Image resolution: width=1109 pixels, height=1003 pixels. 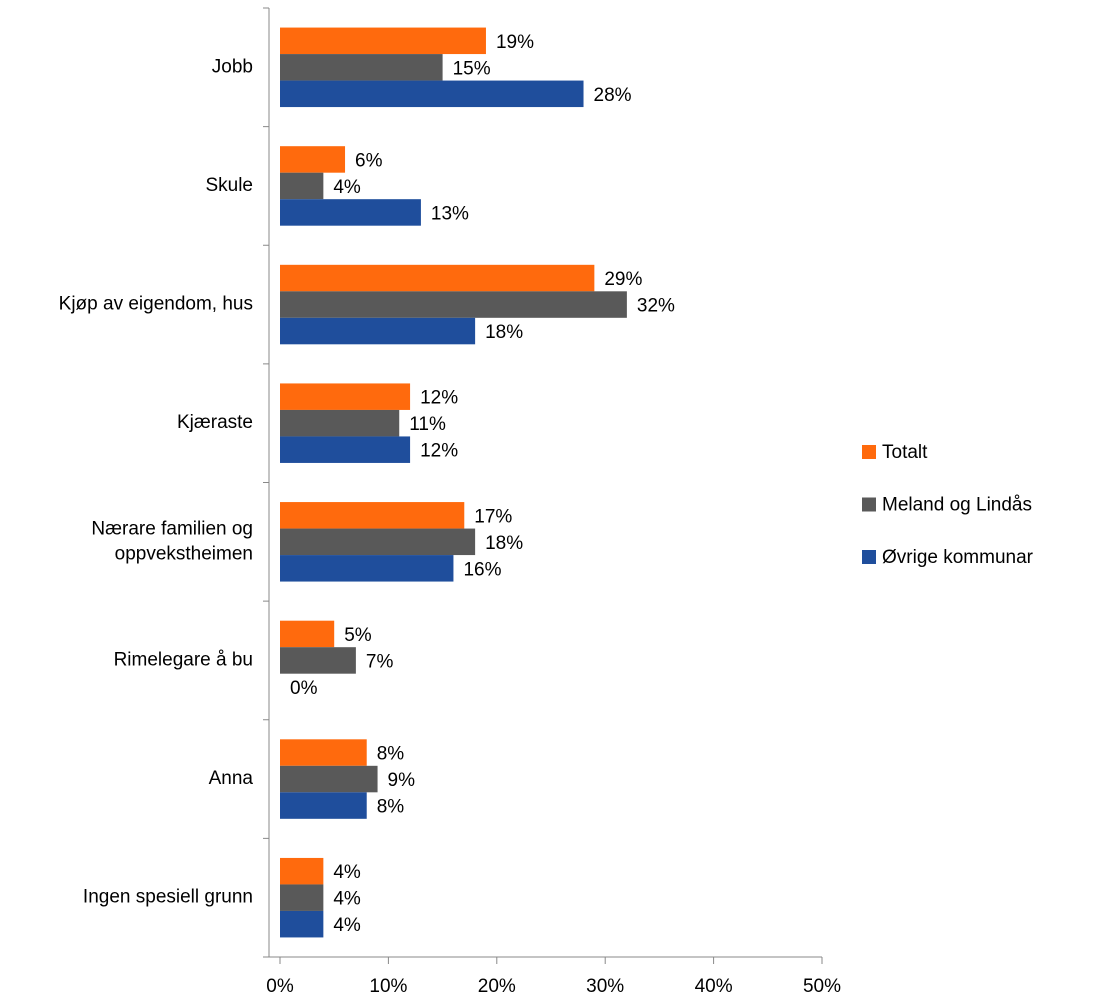 What do you see at coordinates (168, 897) in the screenshot?
I see `category-label: Ingen spesiell grunn` at bounding box center [168, 897].